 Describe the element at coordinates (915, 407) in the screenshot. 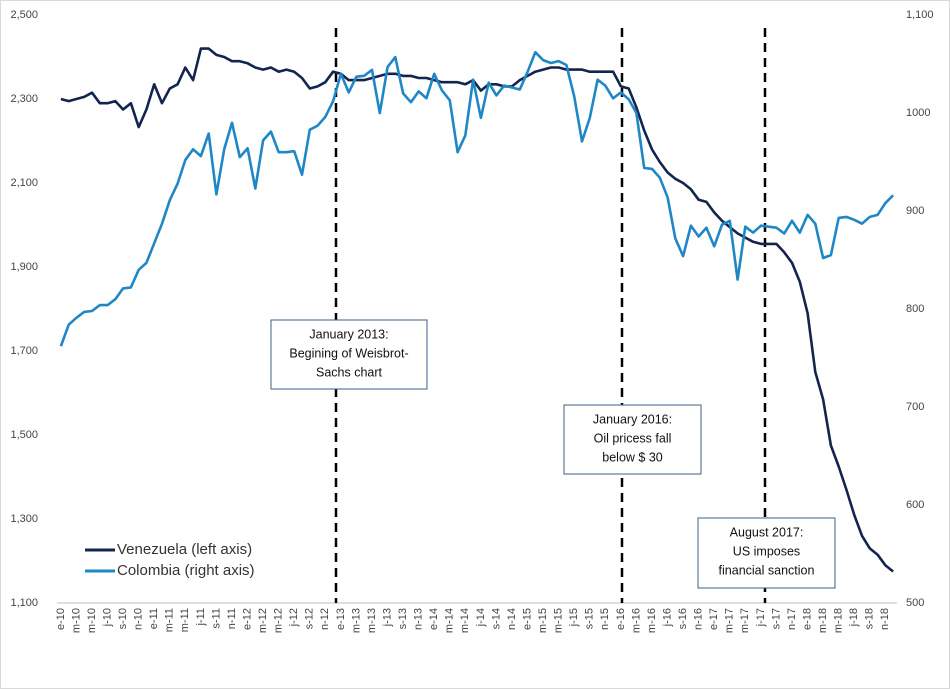

I see `y2-tick-label: 700` at that location.